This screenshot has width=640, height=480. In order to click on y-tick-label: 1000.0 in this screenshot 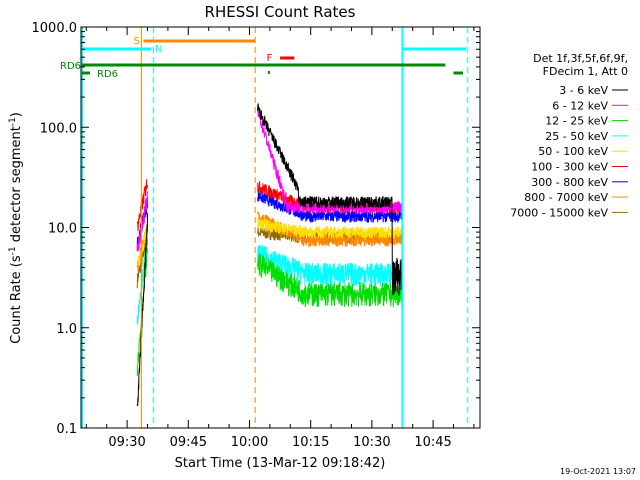, I will do `click(55, 28)`.